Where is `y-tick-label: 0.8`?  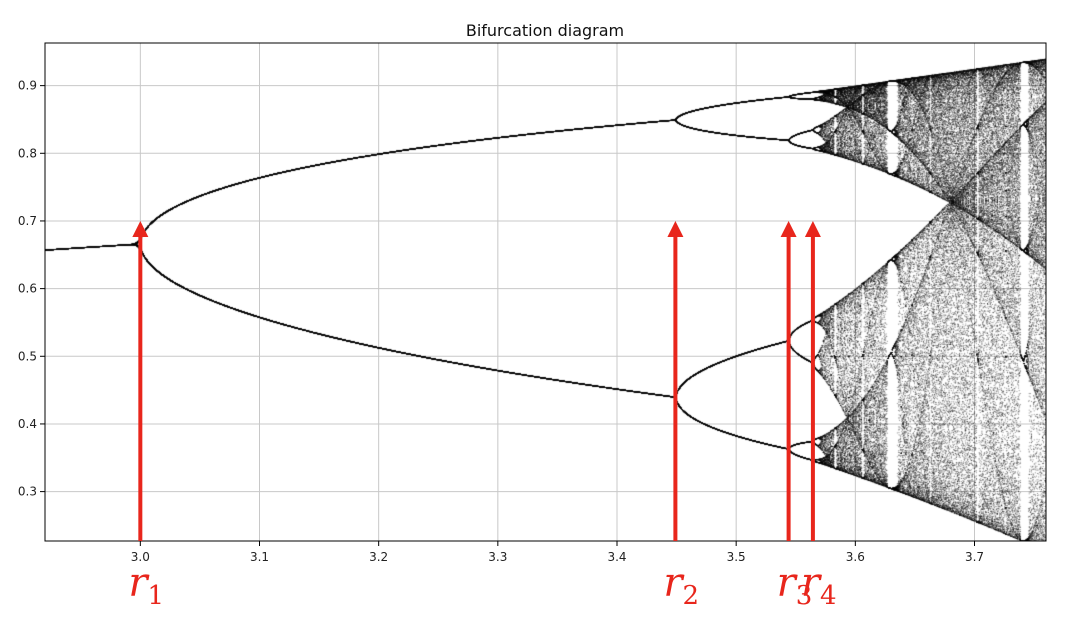 y-tick-label: 0.8 is located at coordinates (27, 153).